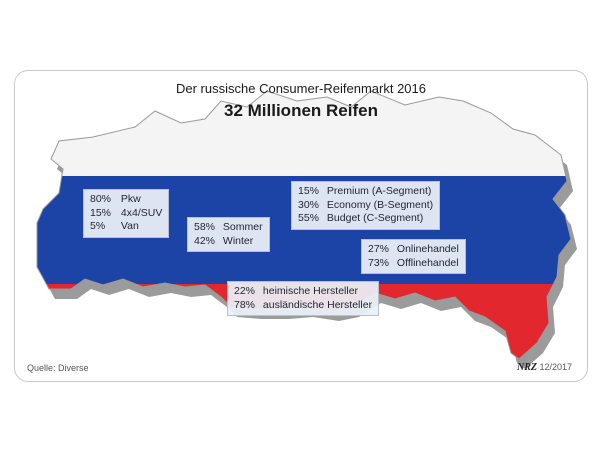  Describe the element at coordinates (527, 367) in the screenshot. I see `logo-brand: NRZ` at that location.